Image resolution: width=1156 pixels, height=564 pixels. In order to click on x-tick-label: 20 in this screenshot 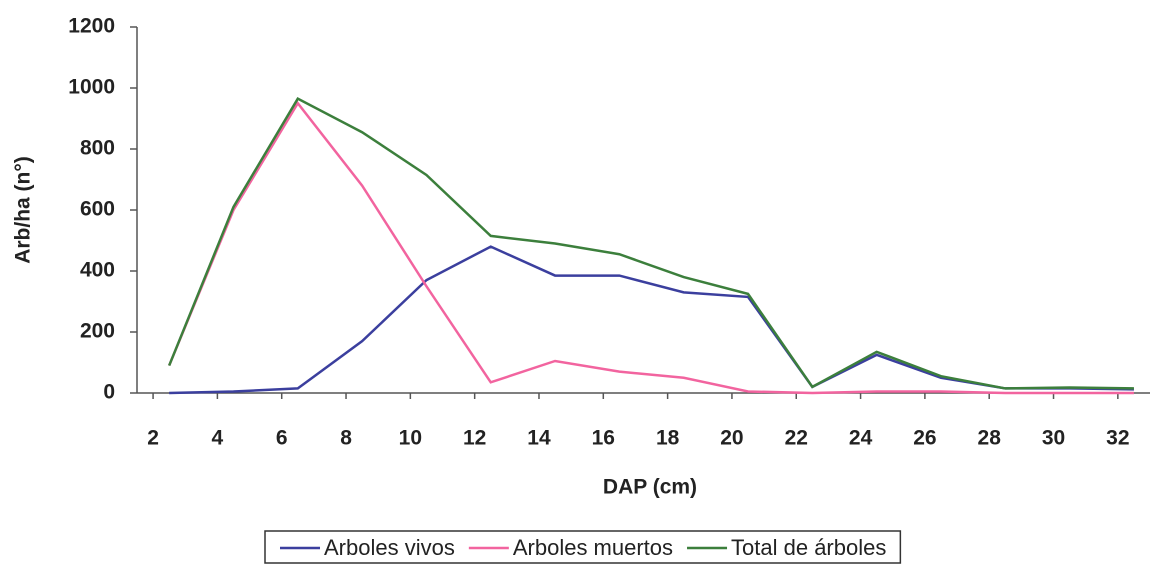, I will do `click(731, 438)`.